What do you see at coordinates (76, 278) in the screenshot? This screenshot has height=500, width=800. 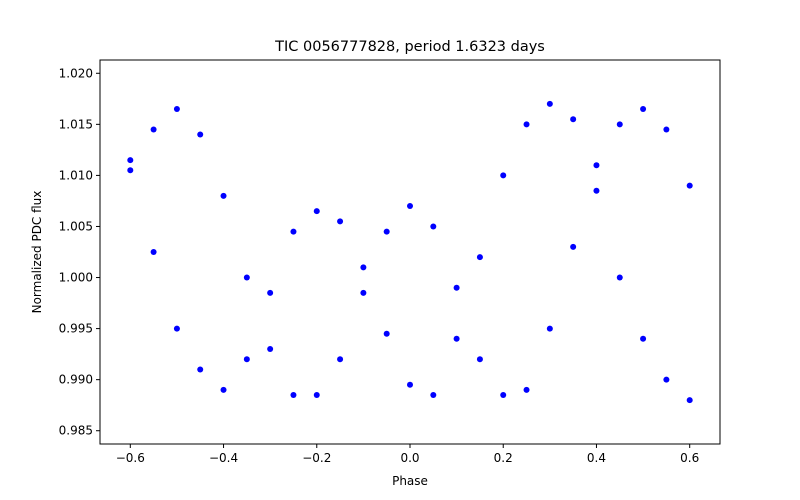 I see `y-tick-label: 1.000` at bounding box center [76, 278].